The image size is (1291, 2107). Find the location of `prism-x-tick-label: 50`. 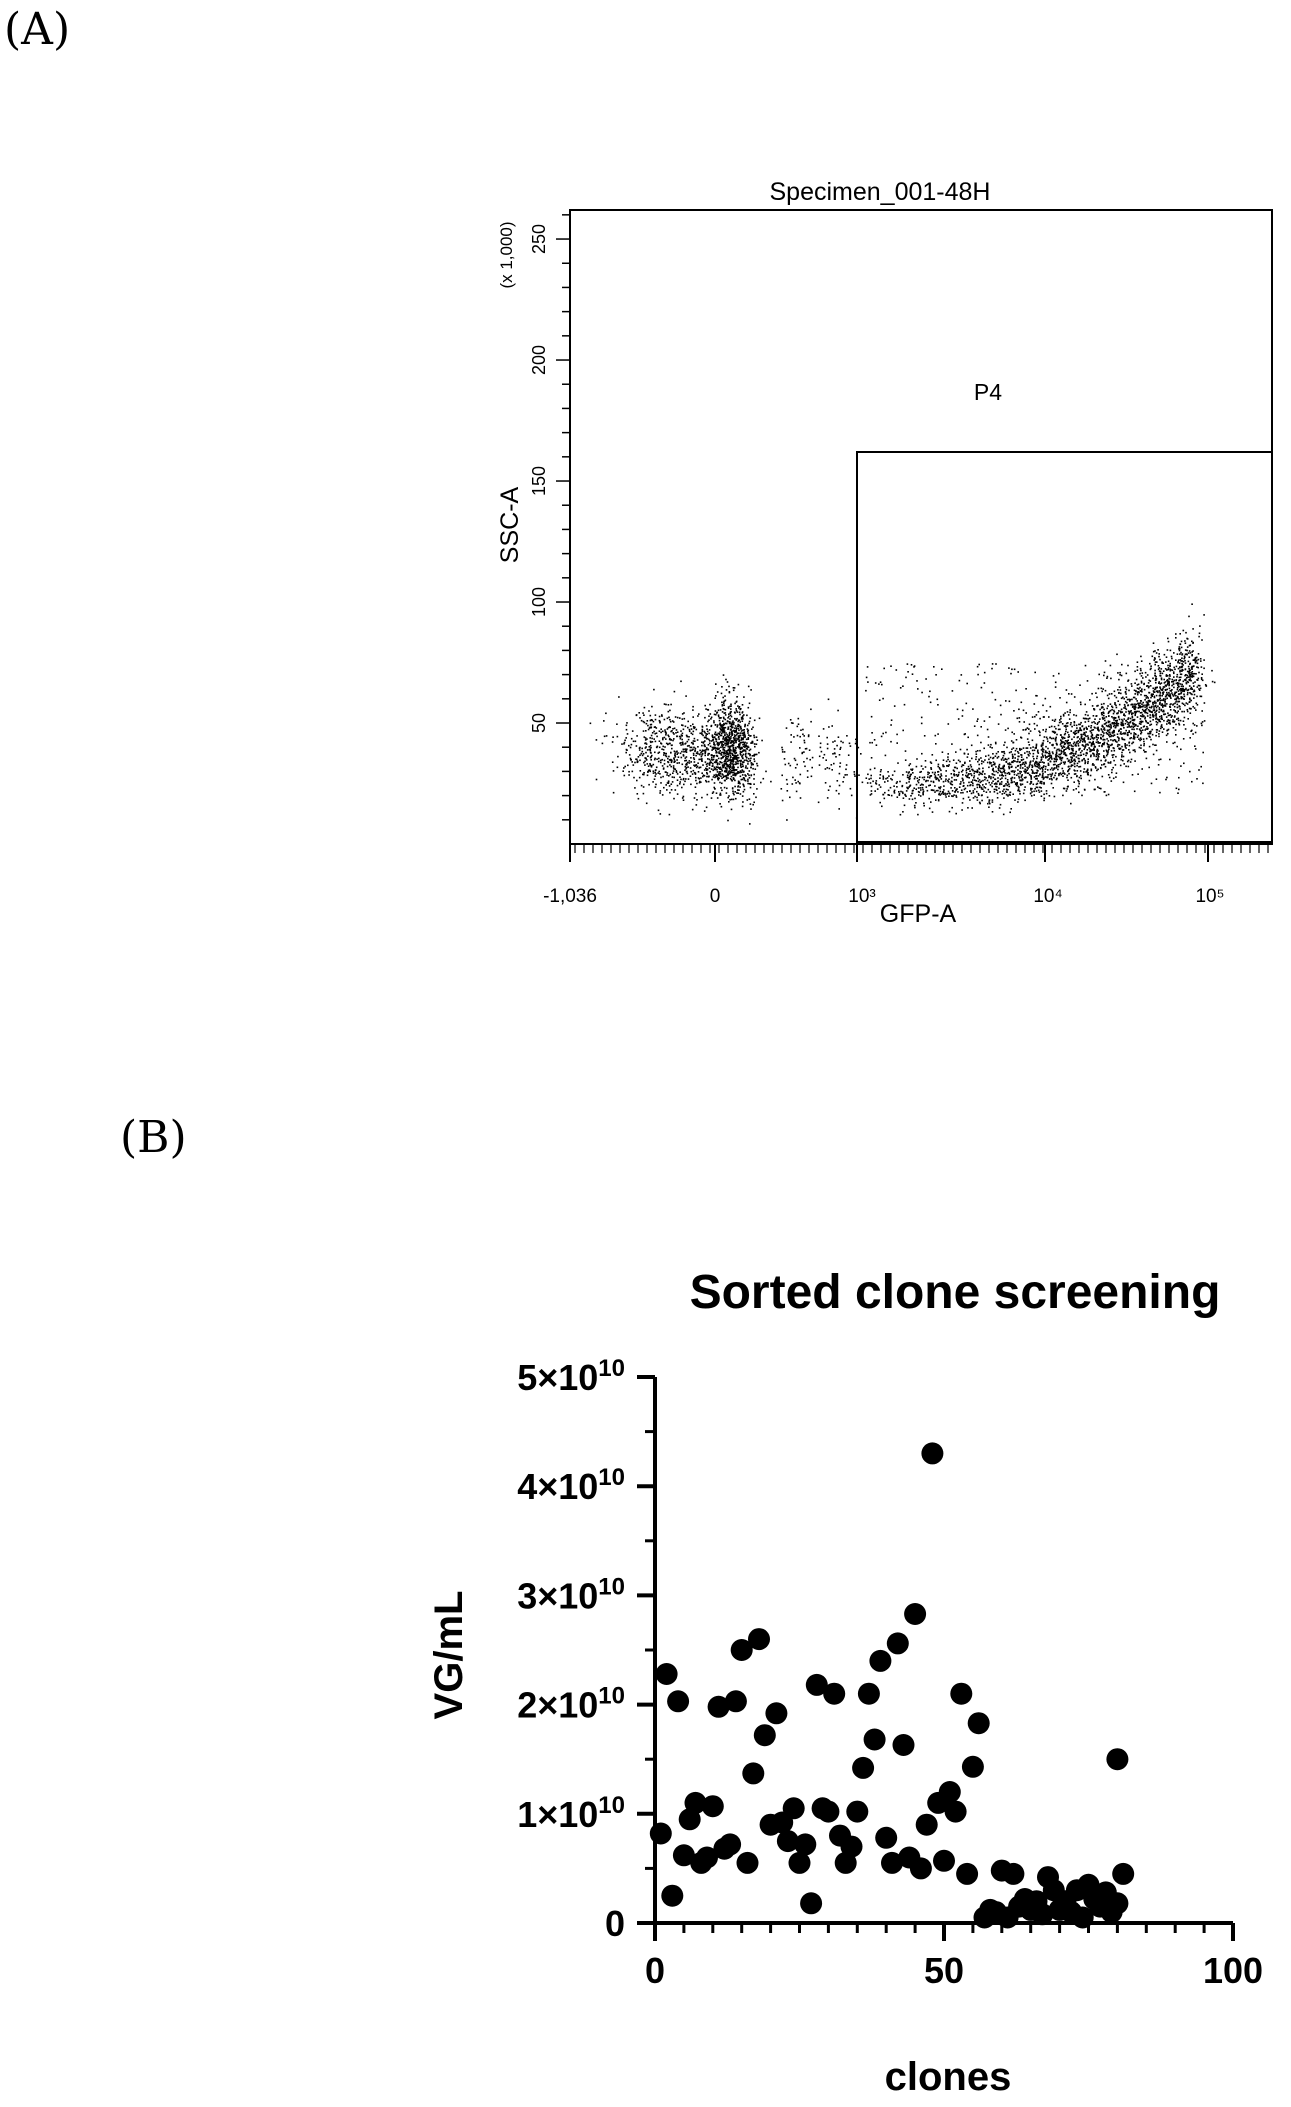

prism-x-tick-label: 50 is located at coordinates (944, 1970).